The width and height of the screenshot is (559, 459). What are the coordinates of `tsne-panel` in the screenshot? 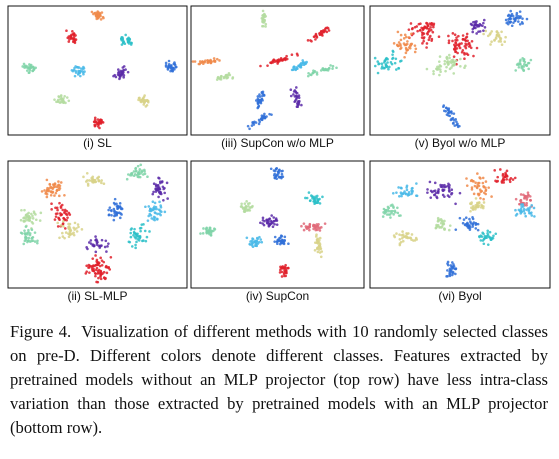 It's located at (97, 70).